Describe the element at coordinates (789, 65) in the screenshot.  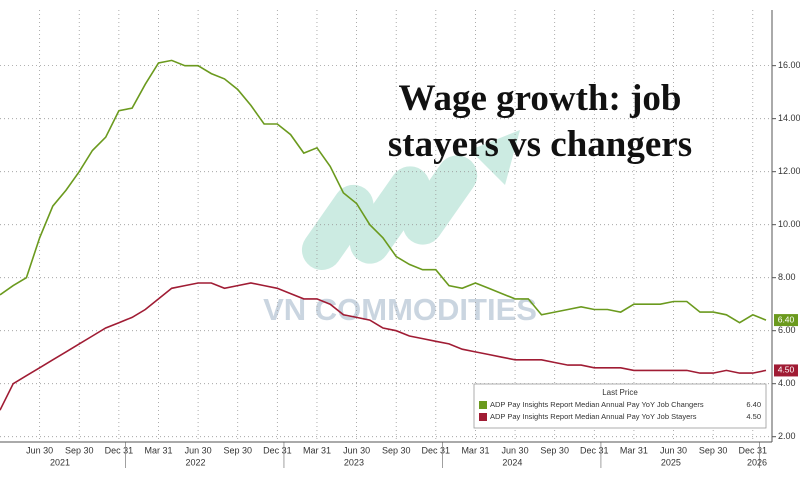
I see `y-tick-label: 16.00` at that location.